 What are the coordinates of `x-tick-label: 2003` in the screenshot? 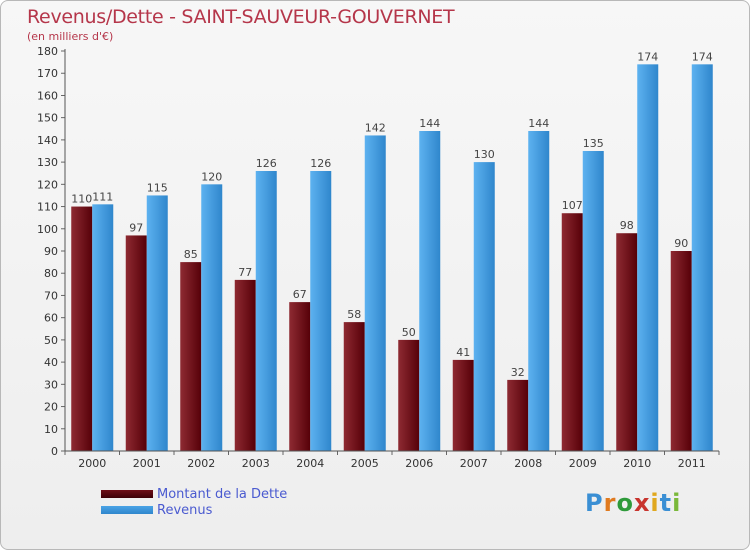 It's located at (256, 463).